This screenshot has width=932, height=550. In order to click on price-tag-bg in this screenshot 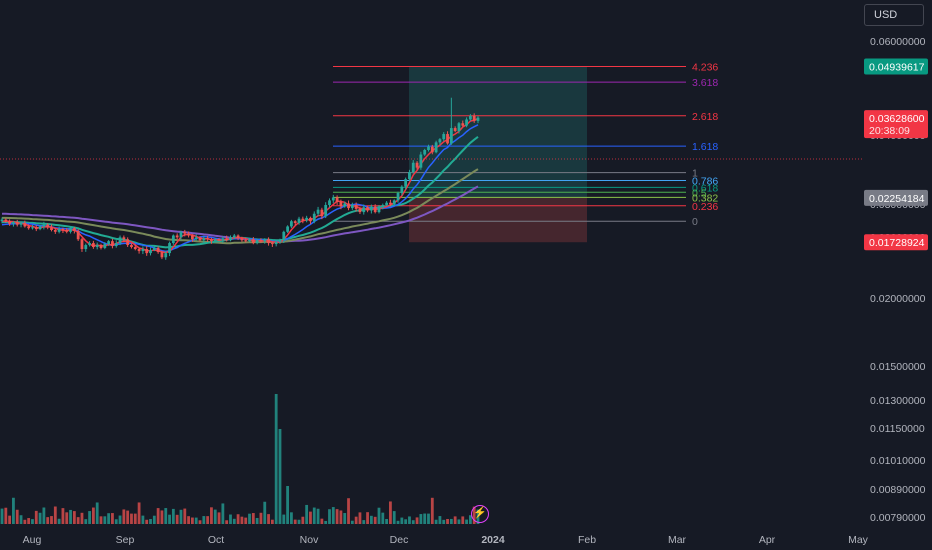, I will do `click(896, 124)`.